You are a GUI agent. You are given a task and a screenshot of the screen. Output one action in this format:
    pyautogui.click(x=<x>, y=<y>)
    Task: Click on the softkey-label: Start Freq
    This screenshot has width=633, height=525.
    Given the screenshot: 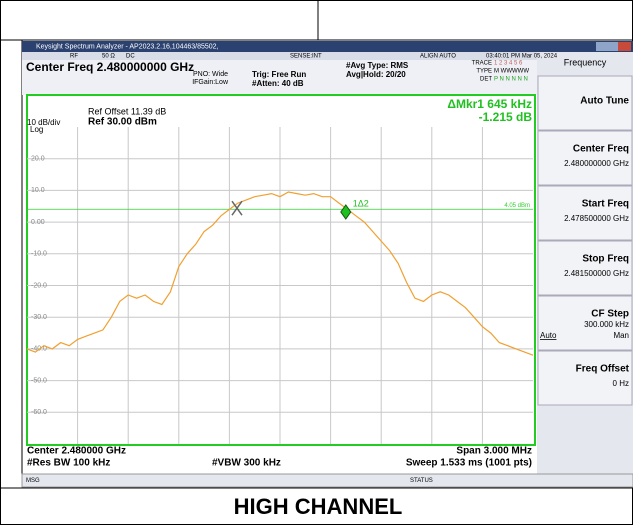 What is the action you would take?
    pyautogui.click(x=605, y=204)
    